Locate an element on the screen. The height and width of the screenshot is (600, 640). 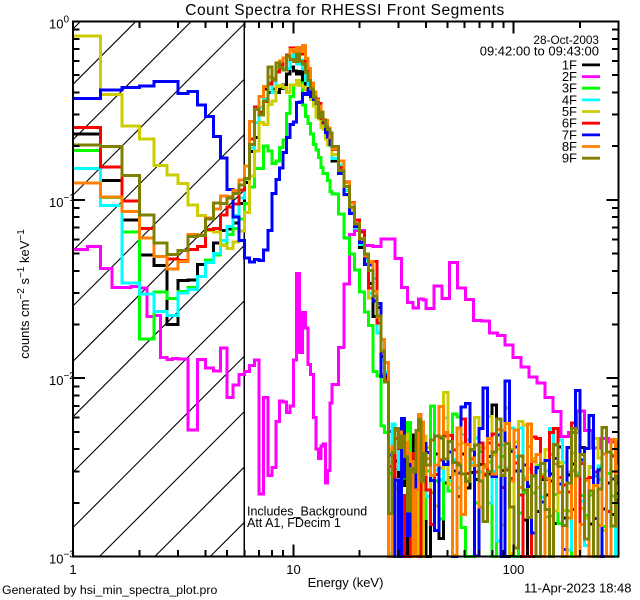
svg-text: 10 is located at coordinates (293, 569).